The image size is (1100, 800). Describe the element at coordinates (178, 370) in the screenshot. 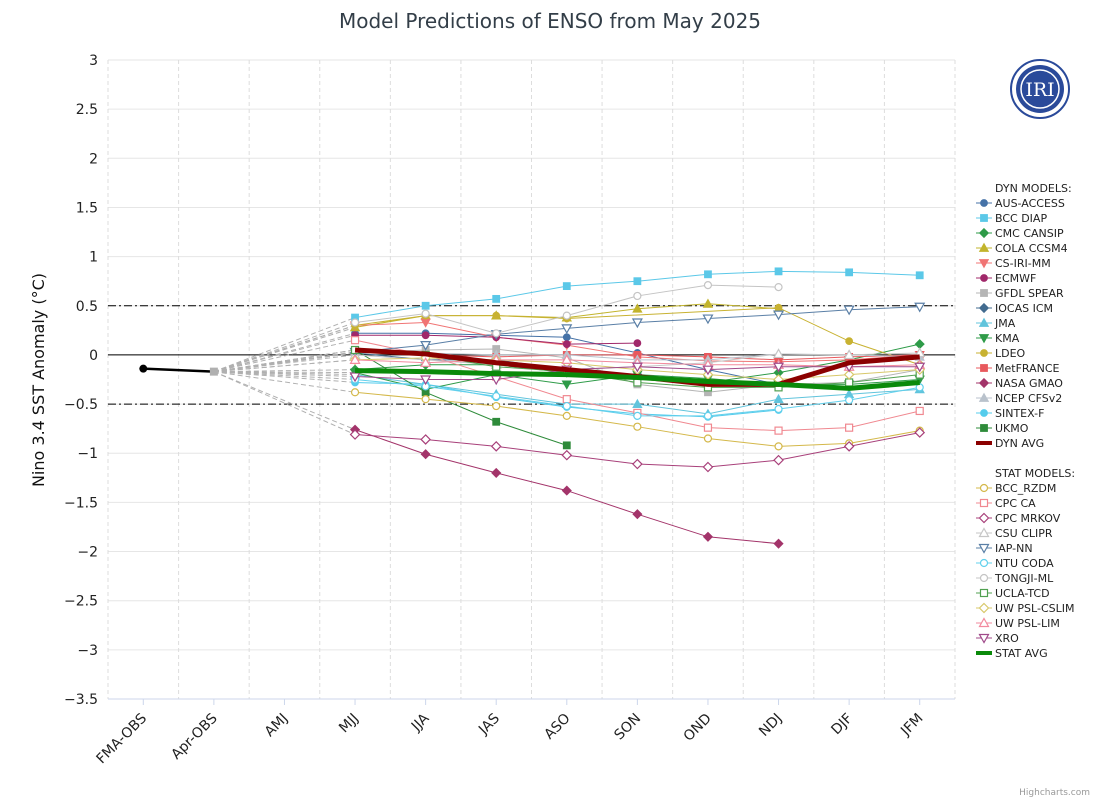

I see `observed-line` at that location.